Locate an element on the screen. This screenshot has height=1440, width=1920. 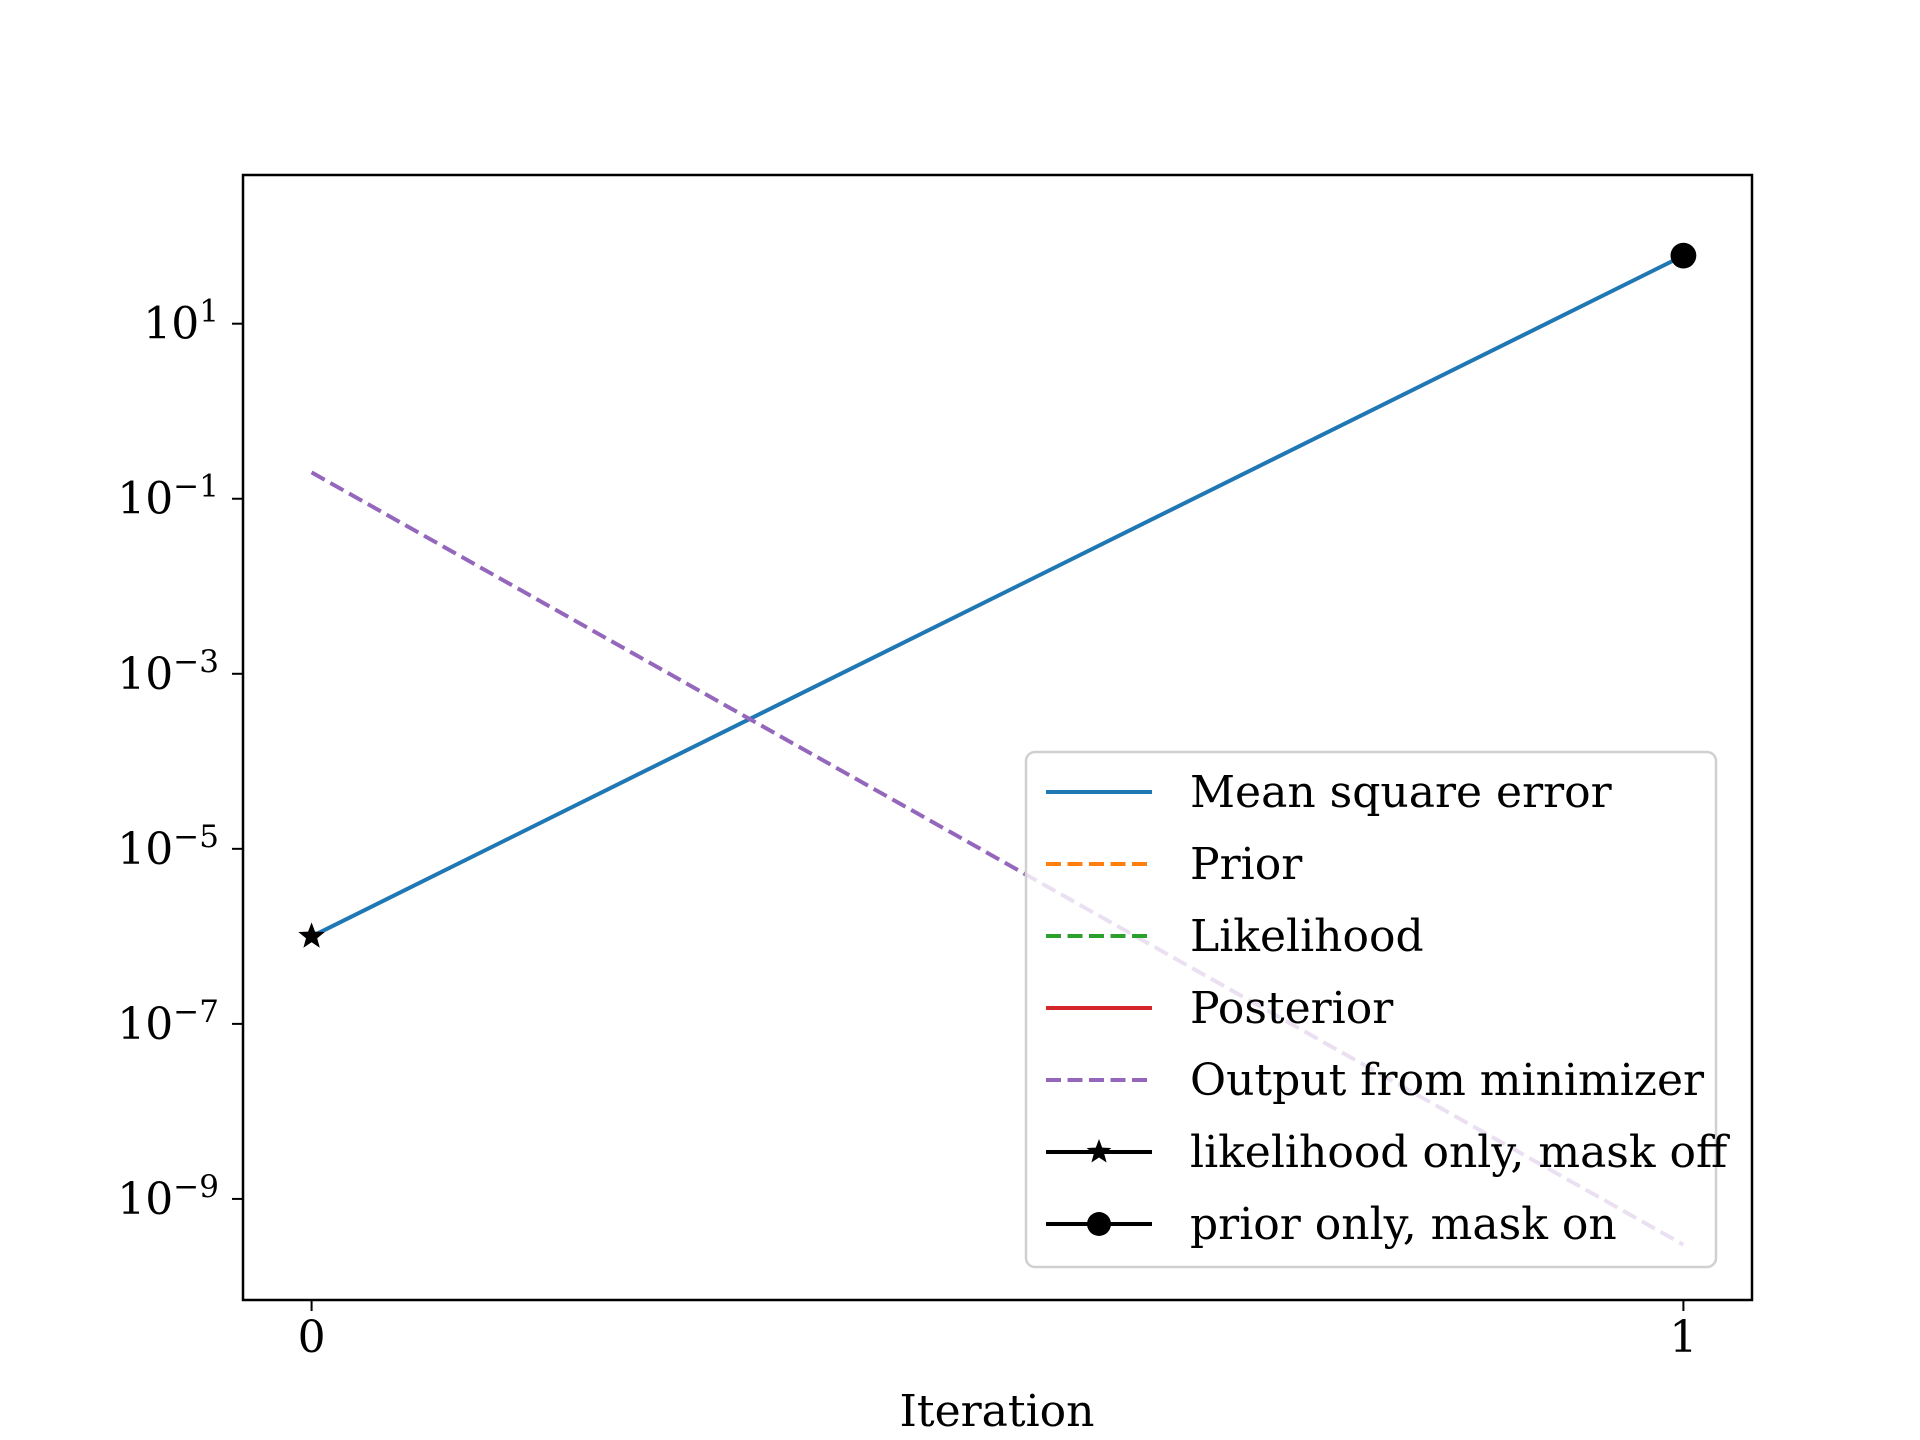
legend-box is located at coordinates (1371, 1009).